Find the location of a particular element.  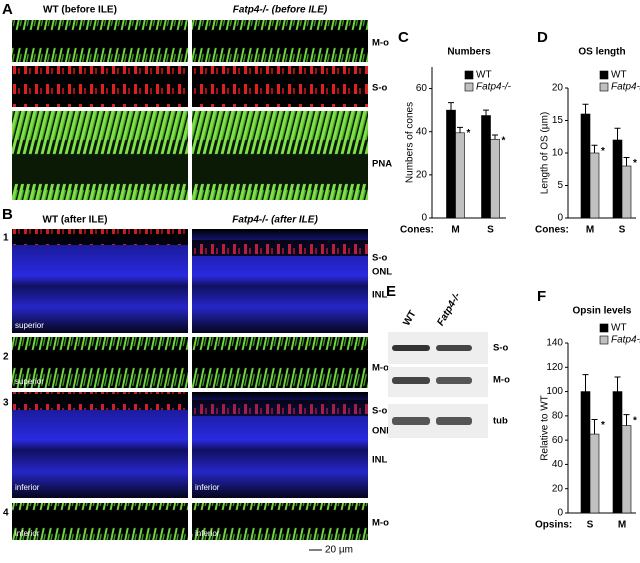

x-axis-label: Cones: is located at coordinates (417, 230).